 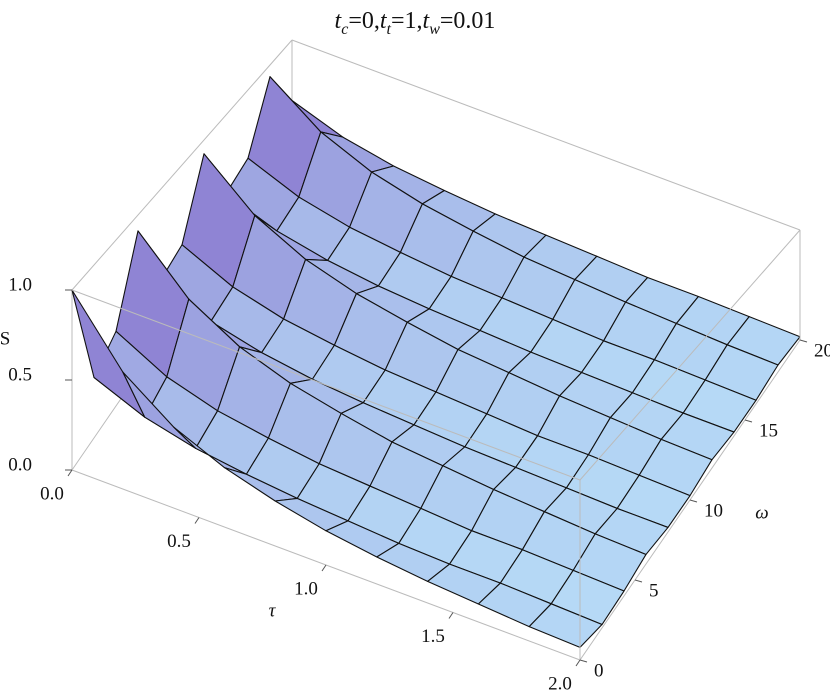 What do you see at coordinates (468, 21) in the screenshot?
I see `title-part: =0.01` at bounding box center [468, 21].